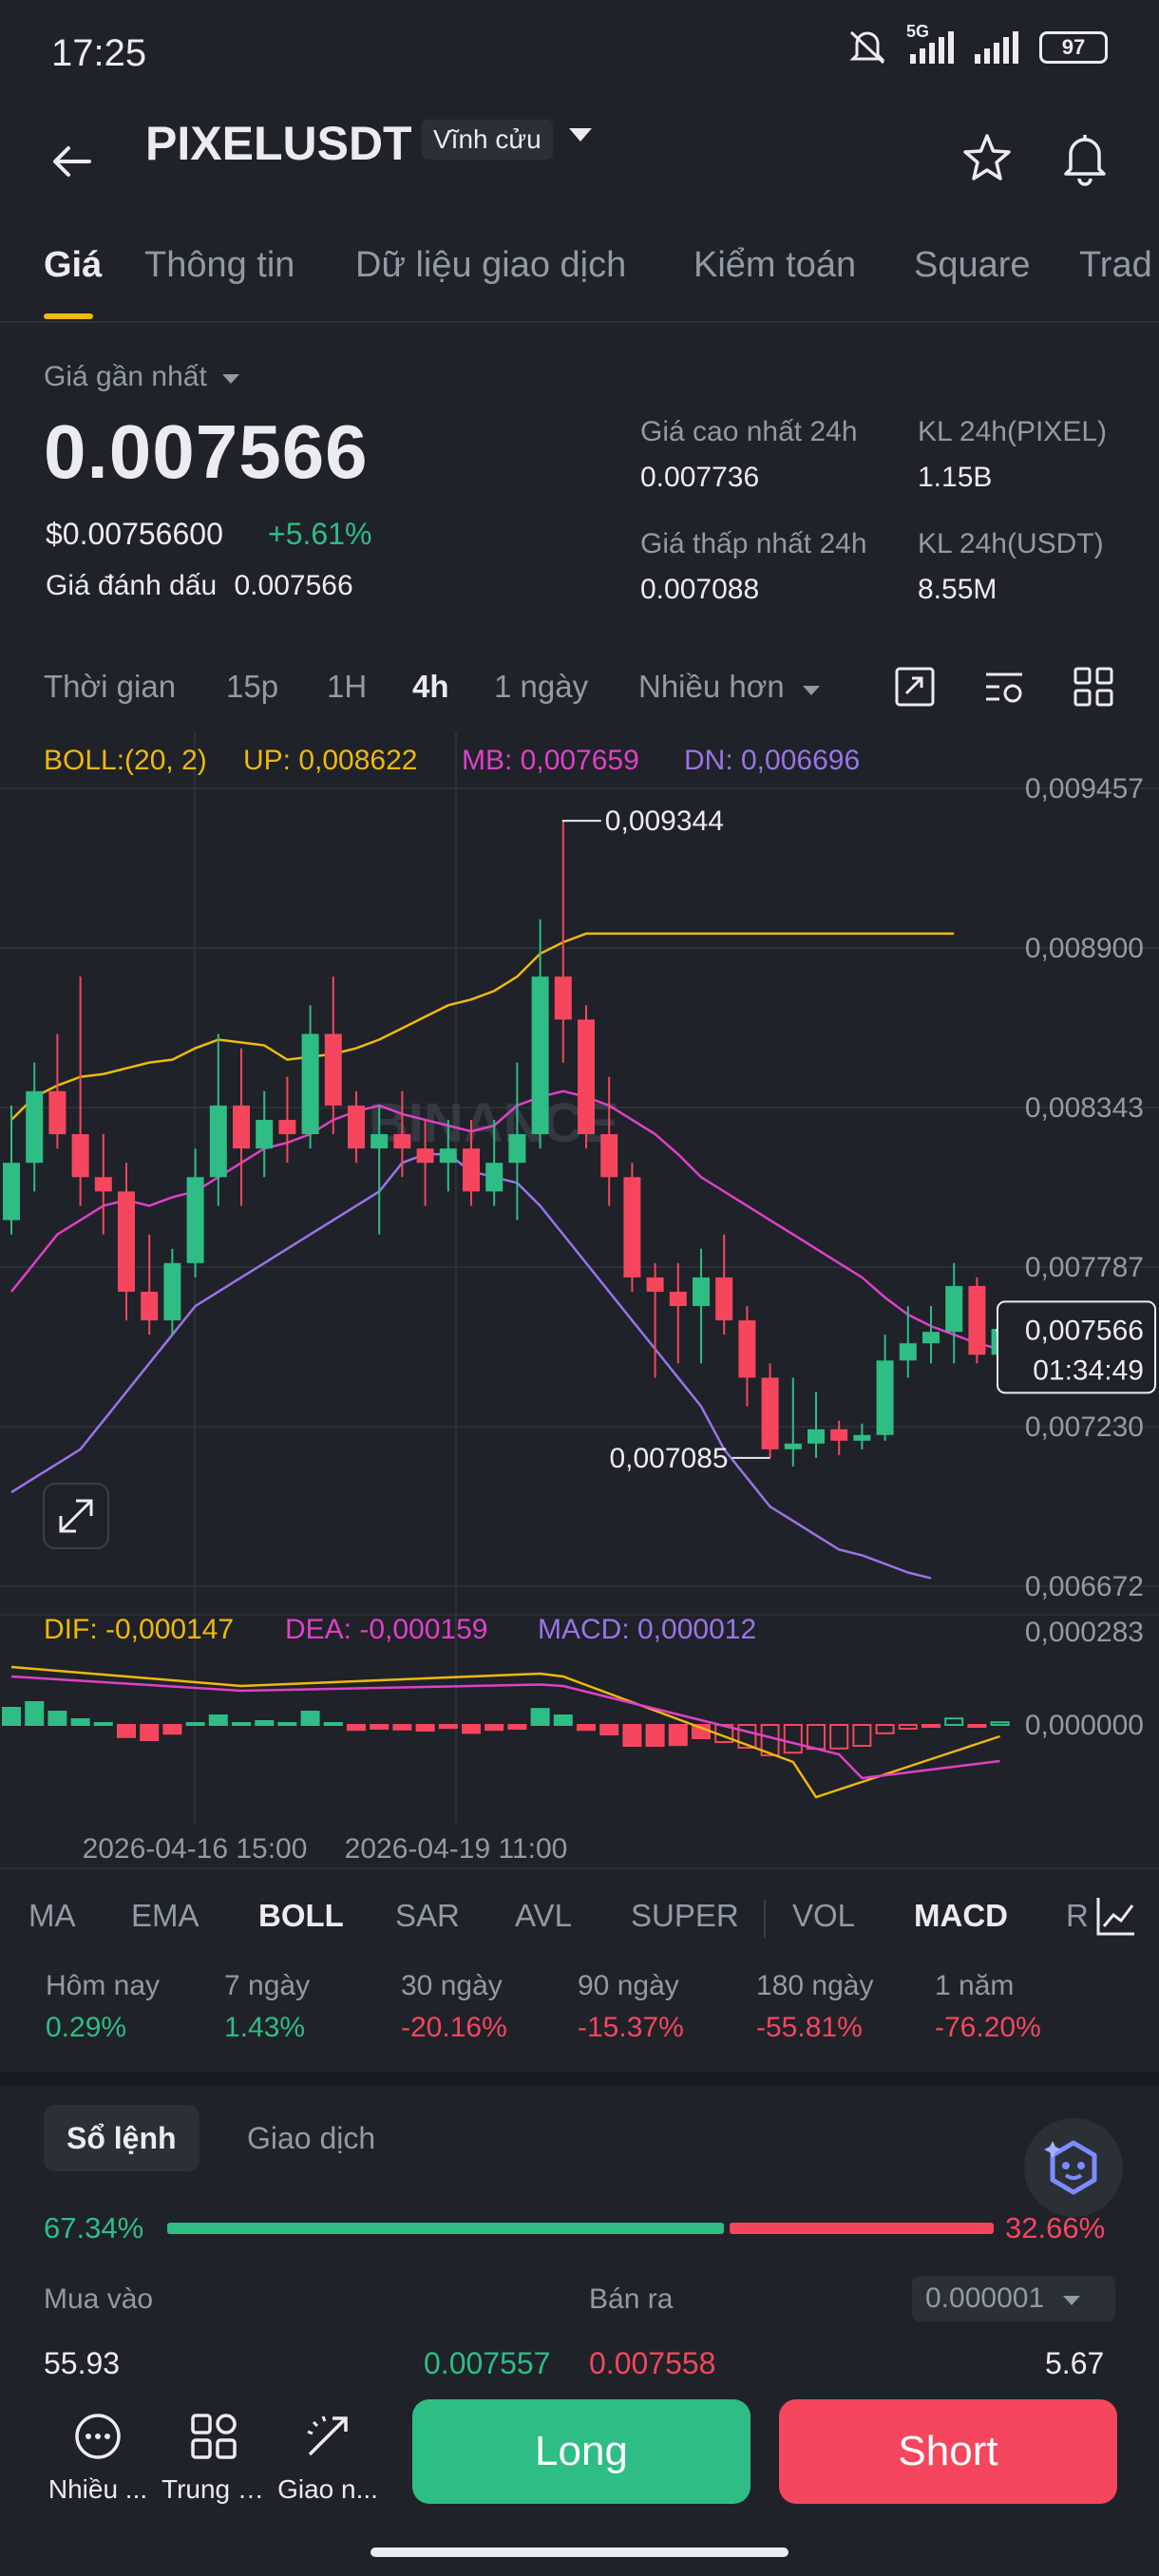 The image size is (1159, 2576). I want to click on indicator-settings-icon, so click(1004, 687).